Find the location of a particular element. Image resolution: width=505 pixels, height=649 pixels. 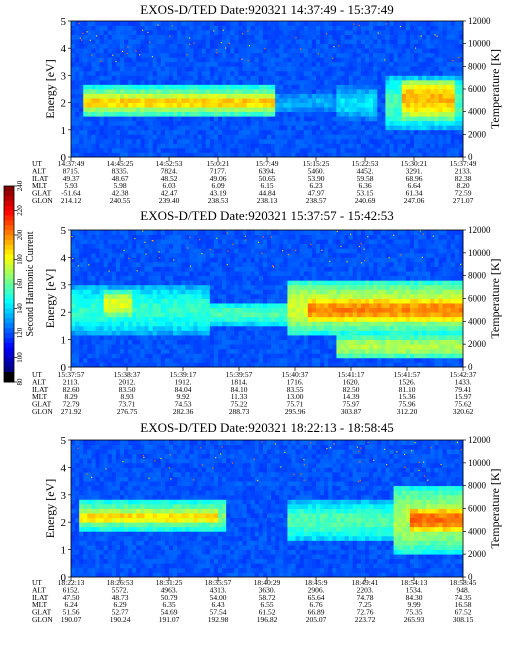

table-cell: 61.34 is located at coordinates (414, 193).